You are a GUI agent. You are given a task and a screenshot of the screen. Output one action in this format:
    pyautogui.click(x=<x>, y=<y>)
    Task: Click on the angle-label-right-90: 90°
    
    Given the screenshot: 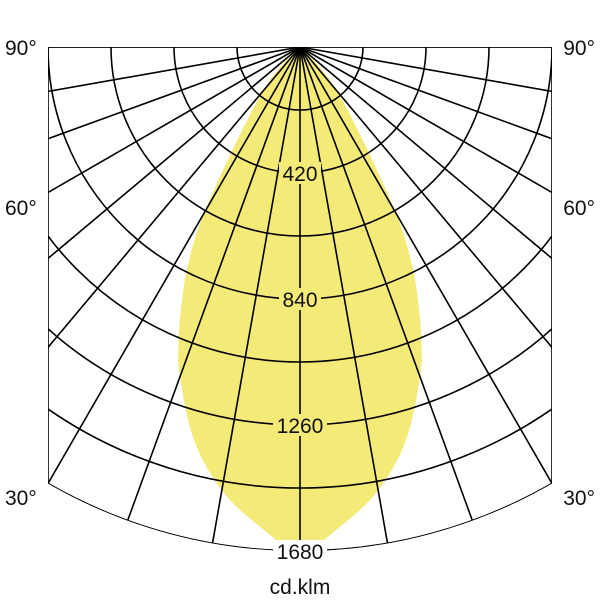 What is the action you would take?
    pyautogui.click(x=579, y=48)
    